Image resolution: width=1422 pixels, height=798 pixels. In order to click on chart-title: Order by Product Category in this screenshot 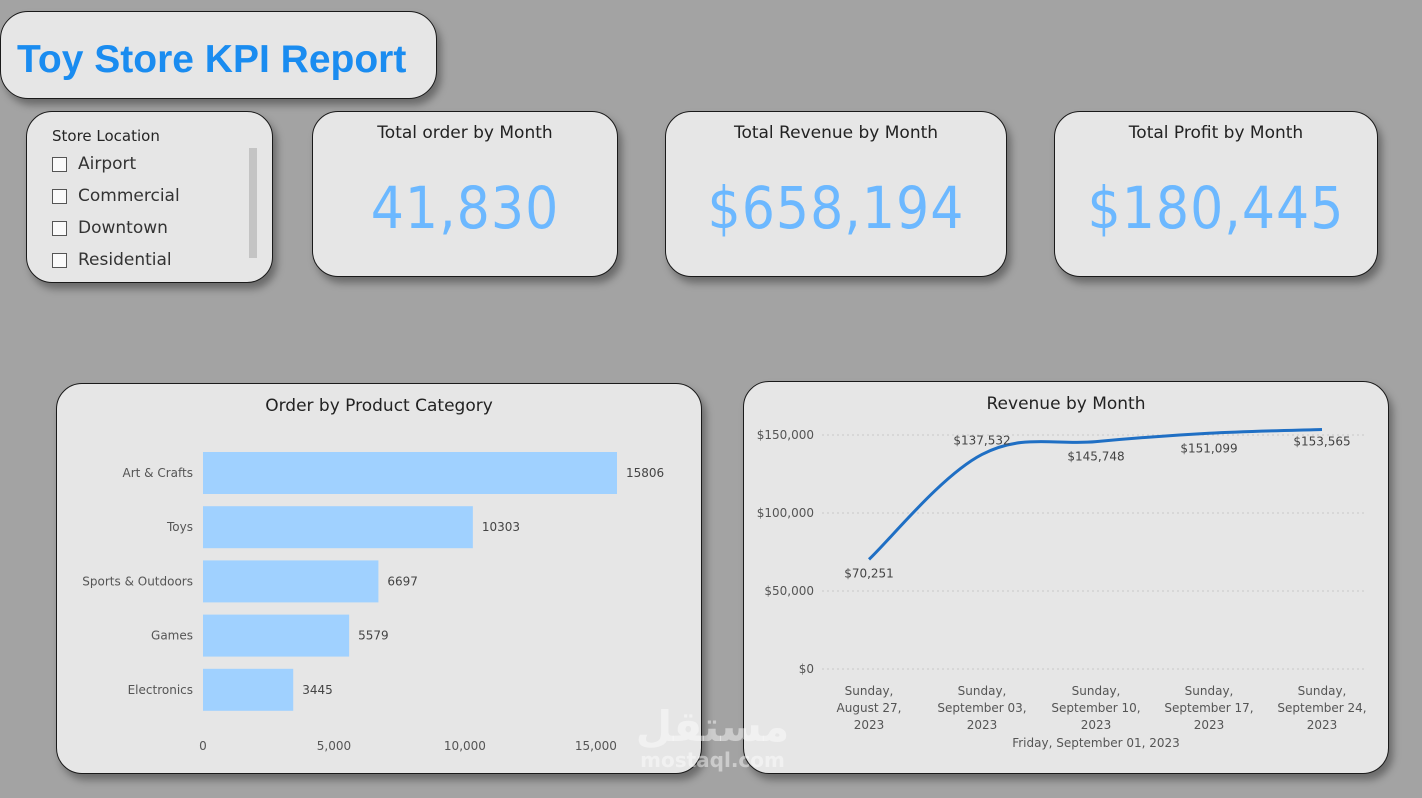, I will do `click(379, 406)`.